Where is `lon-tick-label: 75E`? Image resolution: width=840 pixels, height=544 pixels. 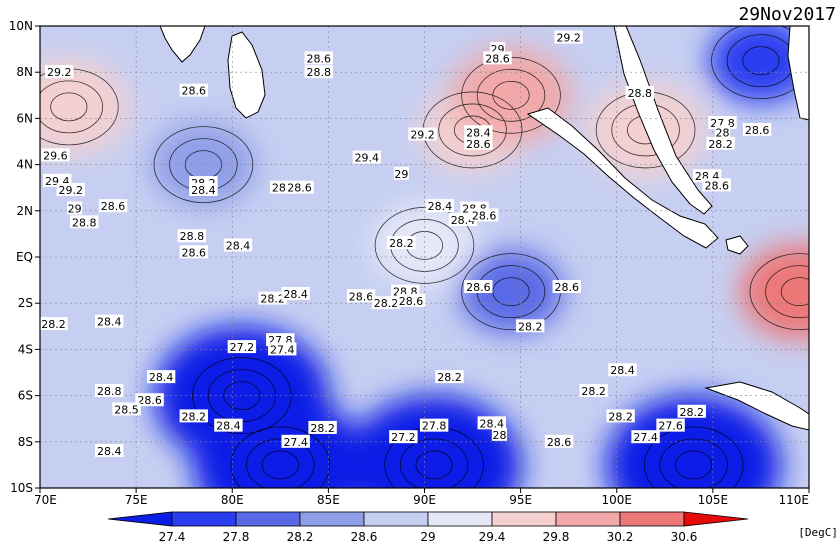 lon-tick-label: 75E is located at coordinates (136, 500).